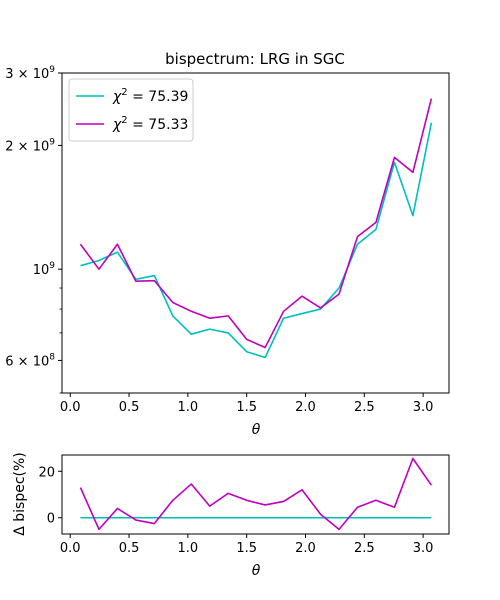 This screenshot has width=500, height=600. What do you see at coordinates (30, 145) in the screenshot?
I see `bispectrum-y-tick-label: 2 × 10⁹` at bounding box center [30, 145].